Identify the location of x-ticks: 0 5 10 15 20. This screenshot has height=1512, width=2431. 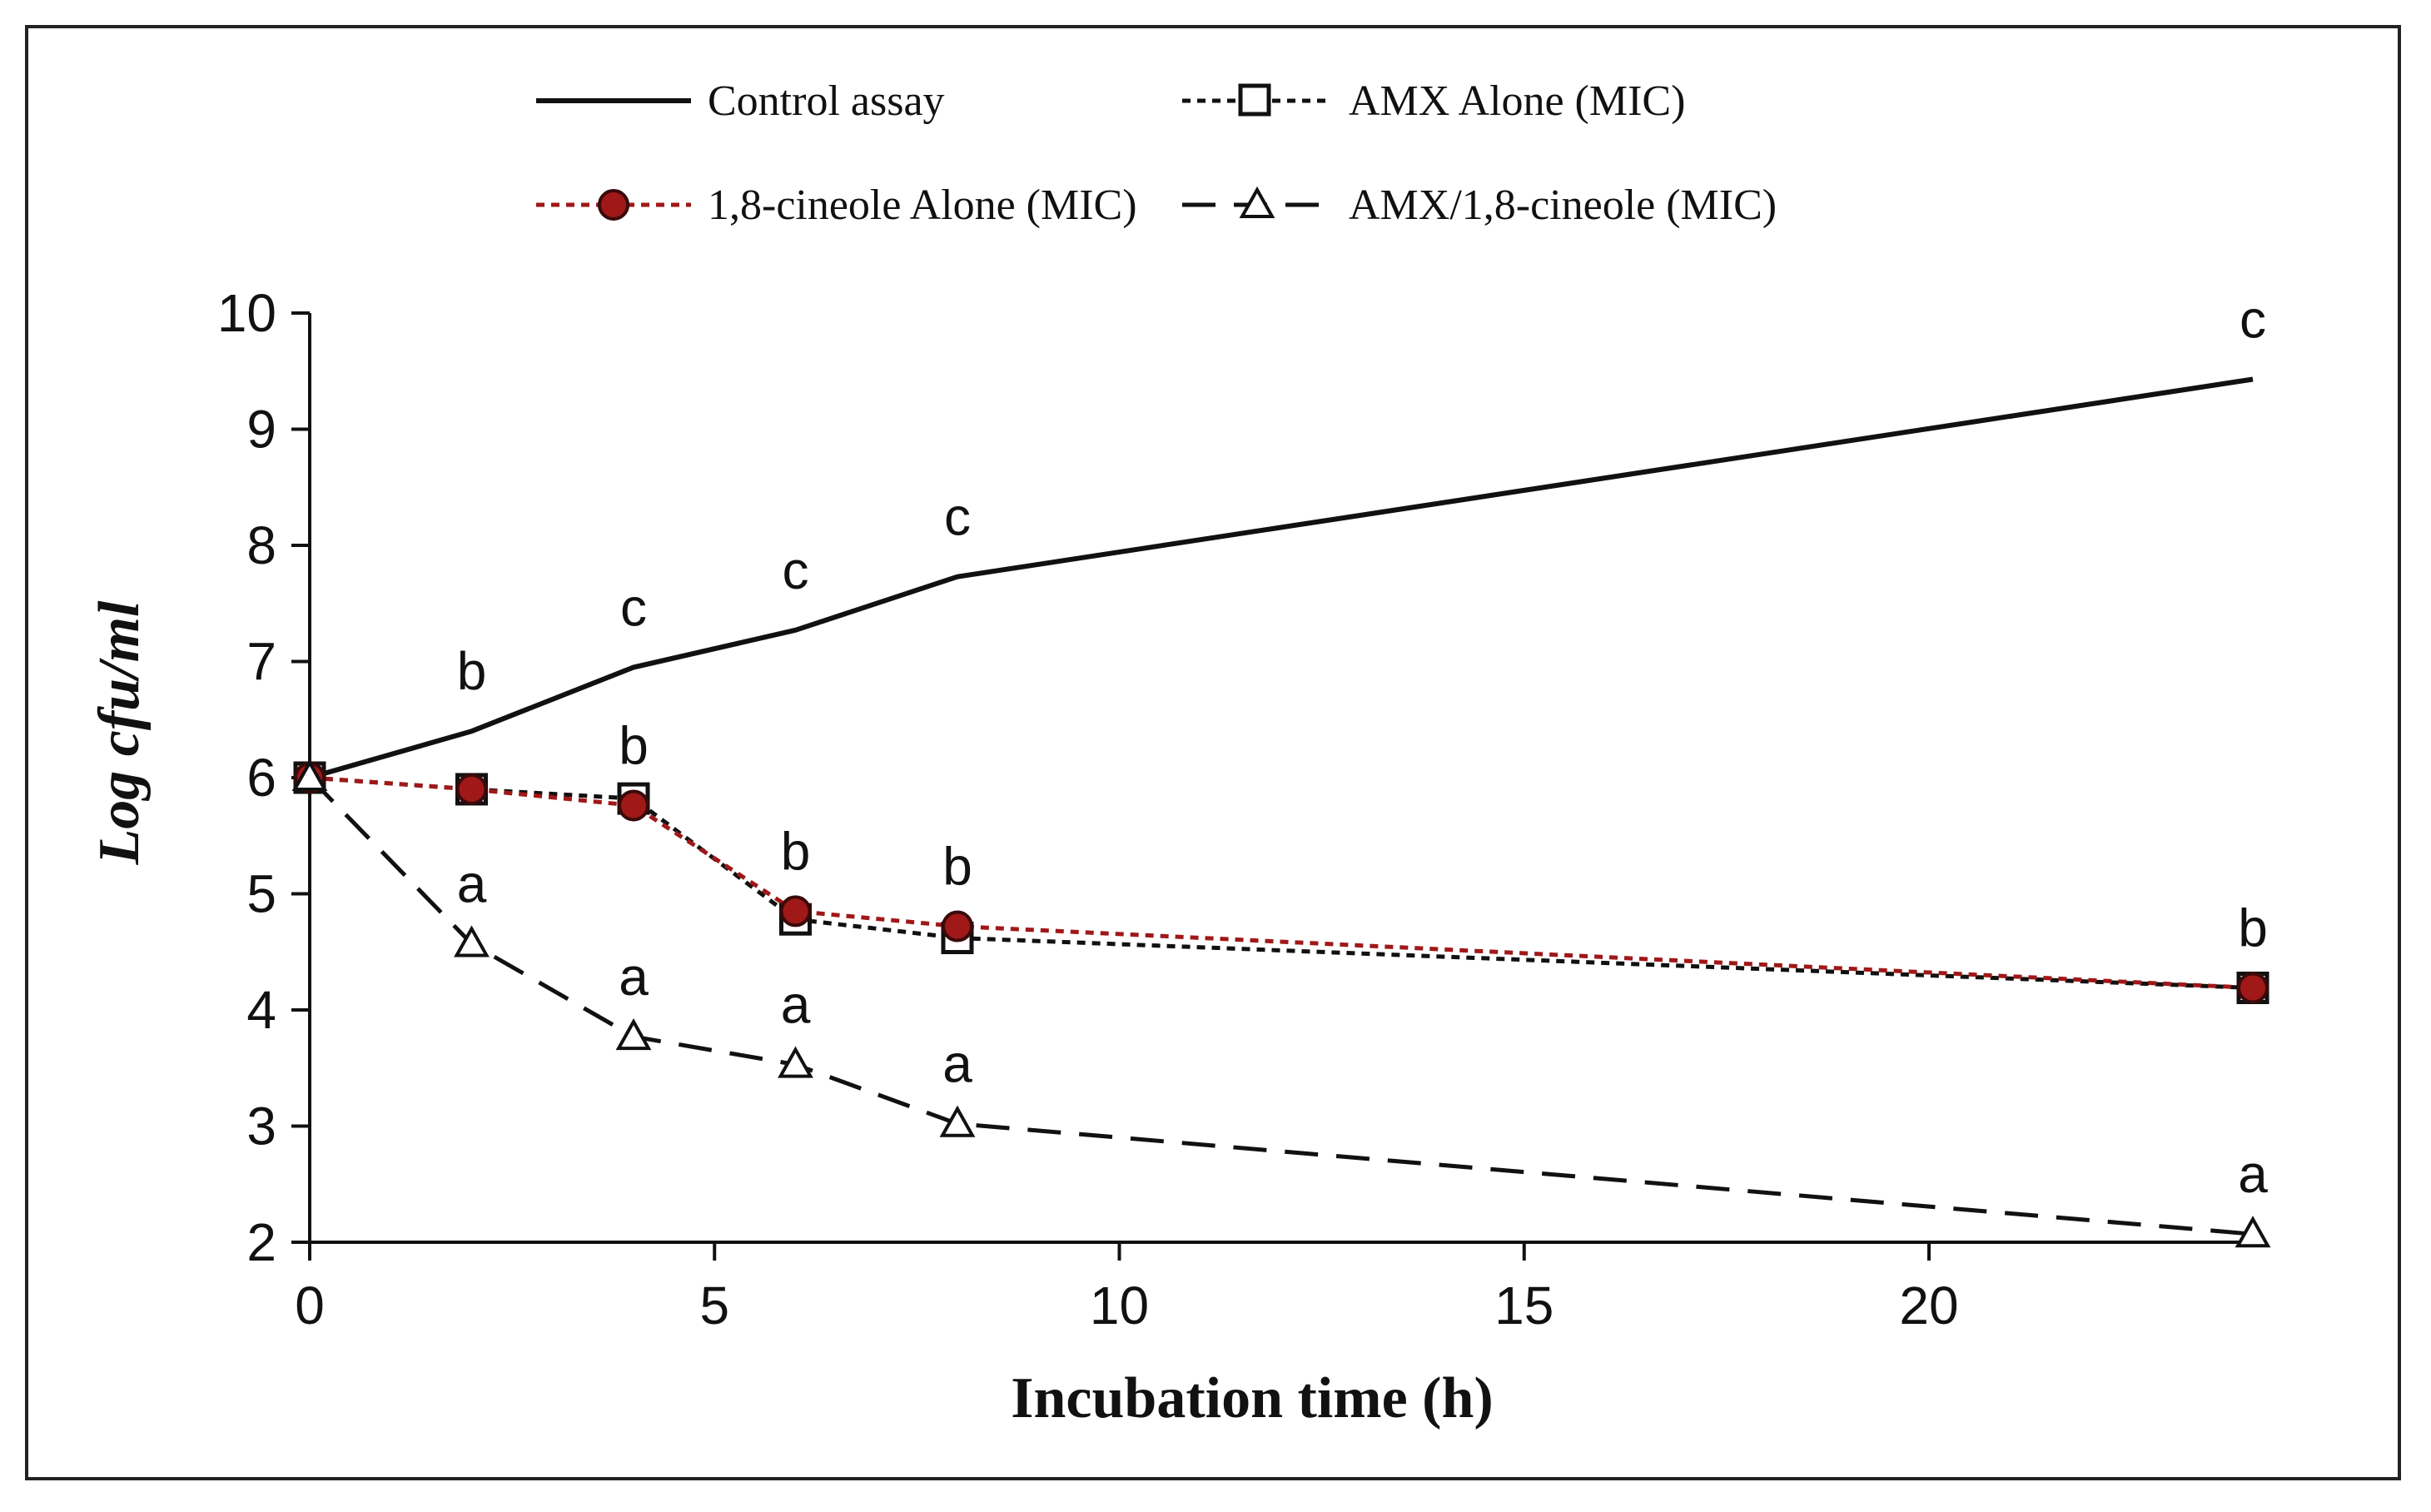
(1127, 1289).